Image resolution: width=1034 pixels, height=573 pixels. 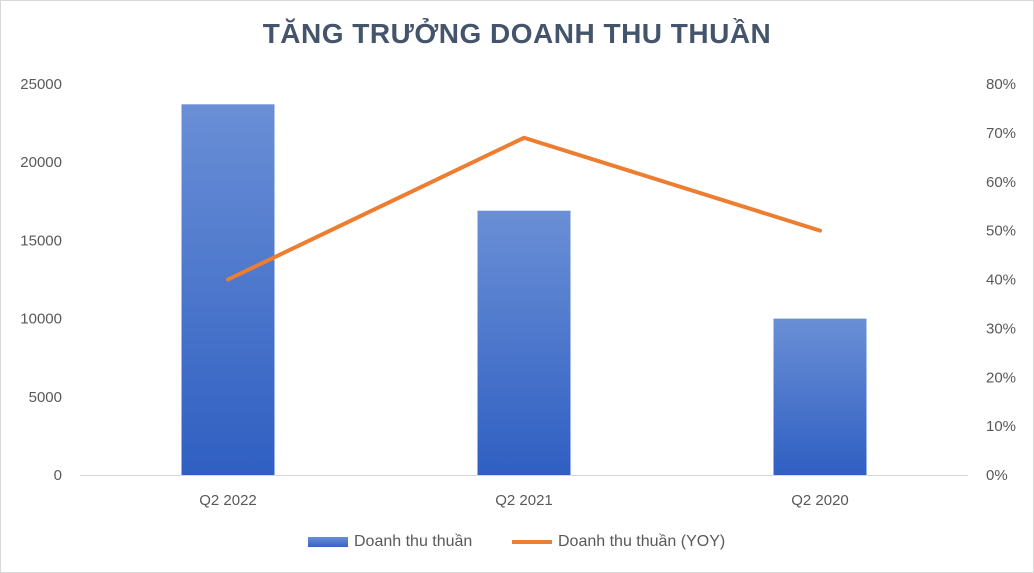 What do you see at coordinates (1001, 231) in the screenshot?
I see `right-axis-tick-label: 50%` at bounding box center [1001, 231].